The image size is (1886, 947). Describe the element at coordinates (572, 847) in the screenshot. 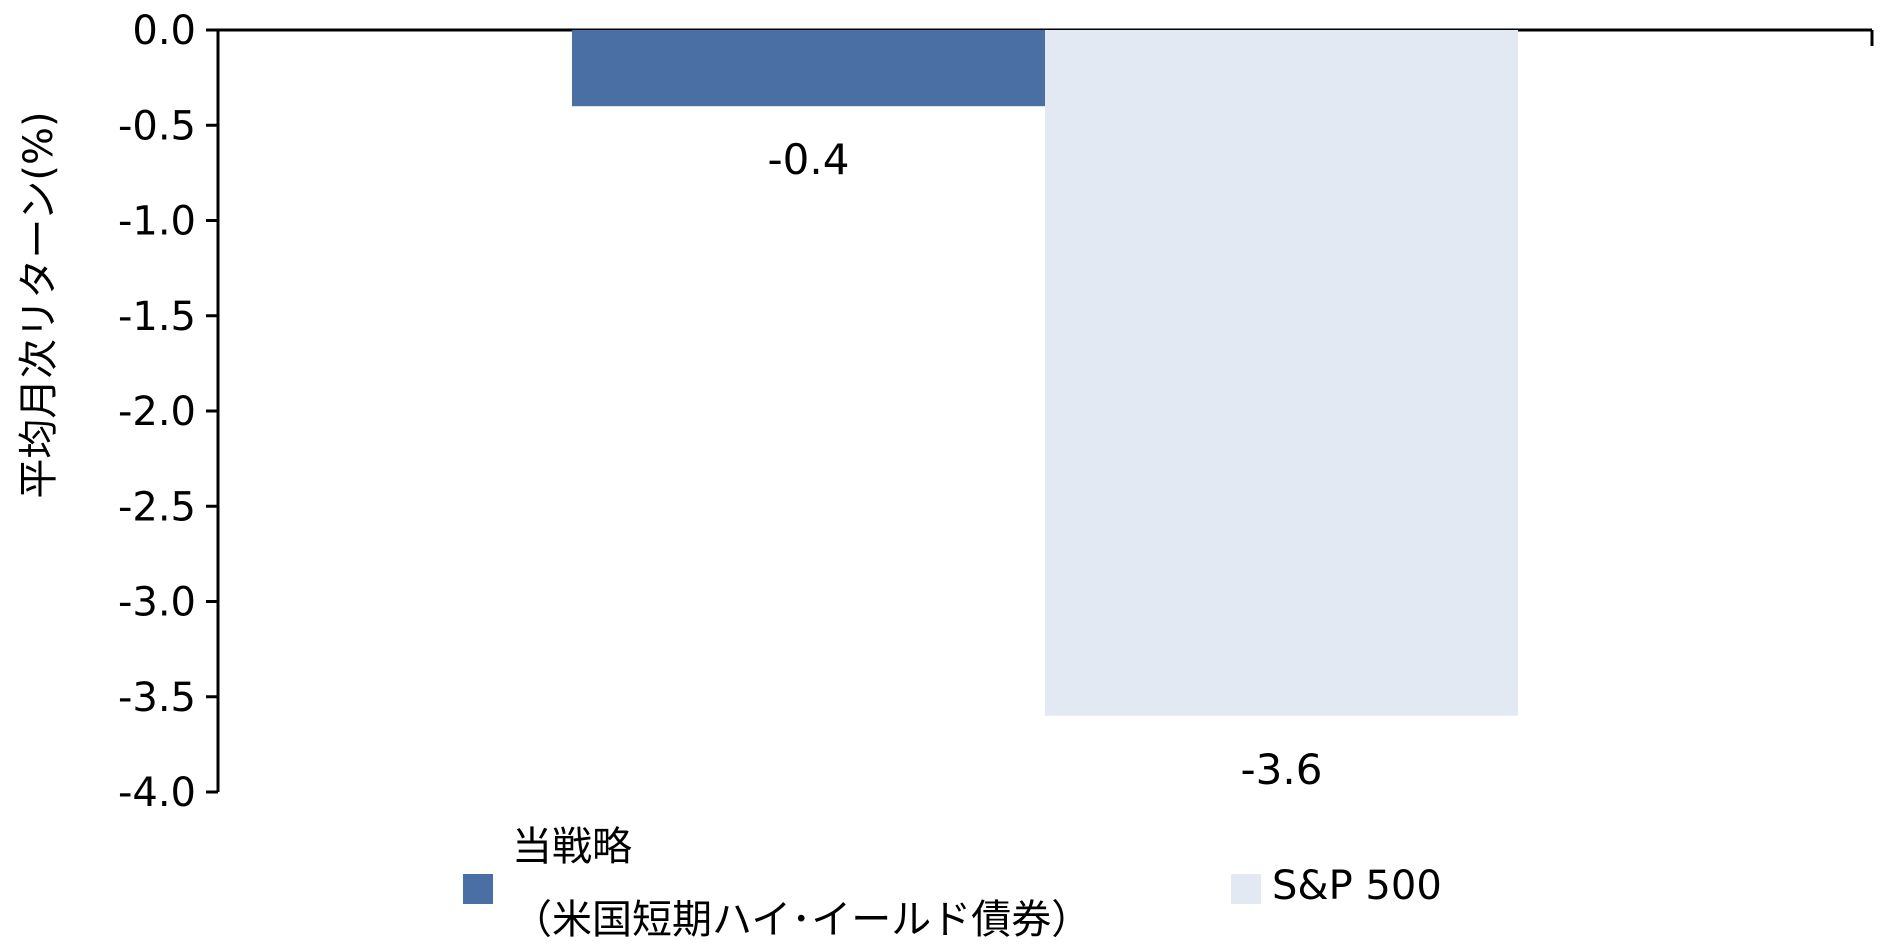

I see `legend-label-strategy-line1: 当戦略` at that location.